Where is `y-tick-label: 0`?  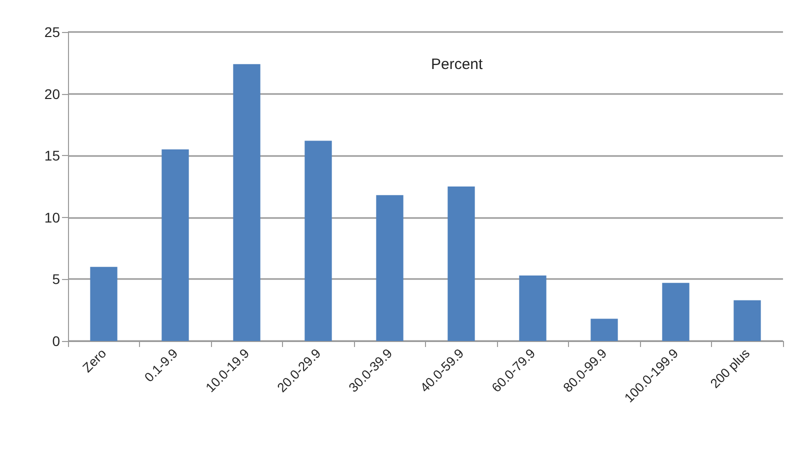
y-tick-label: 0 is located at coordinates (56, 341).